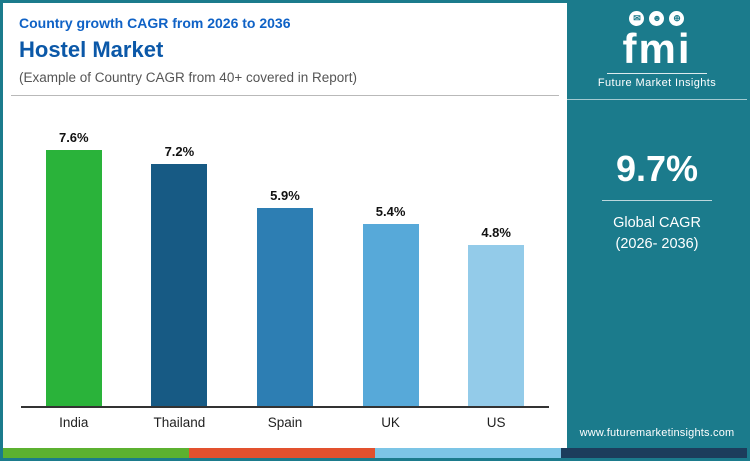 Image resolution: width=750 pixels, height=461 pixels. I want to click on footer-strip, so click(375, 453).